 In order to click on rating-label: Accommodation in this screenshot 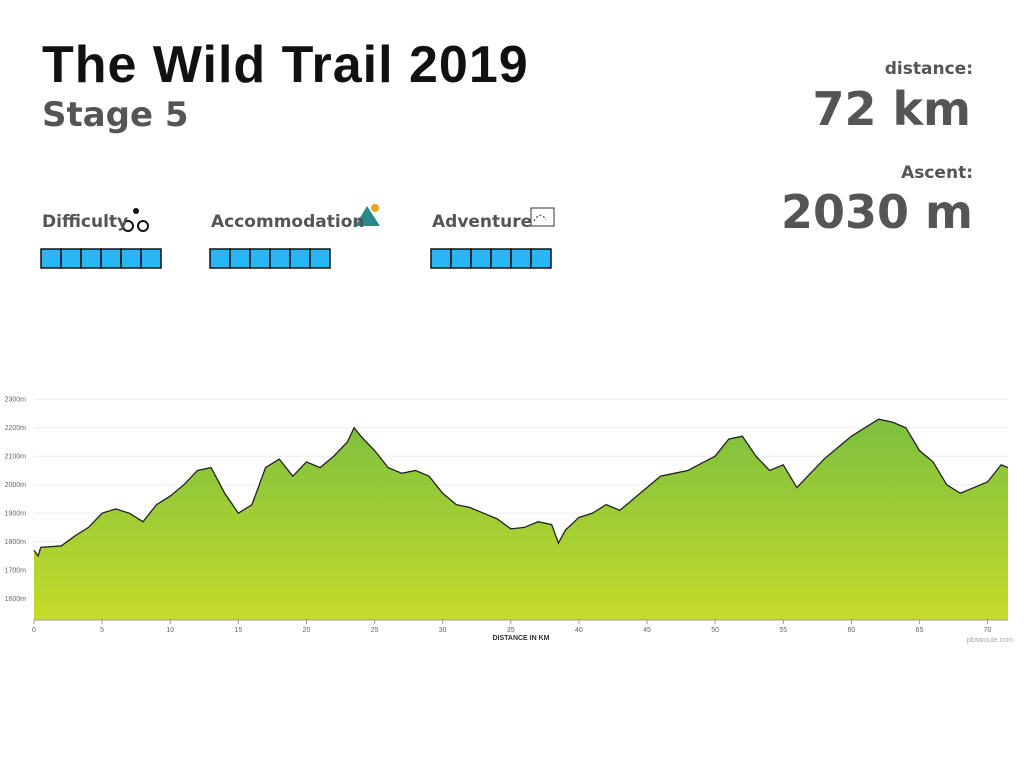, I will do `click(287, 222)`.